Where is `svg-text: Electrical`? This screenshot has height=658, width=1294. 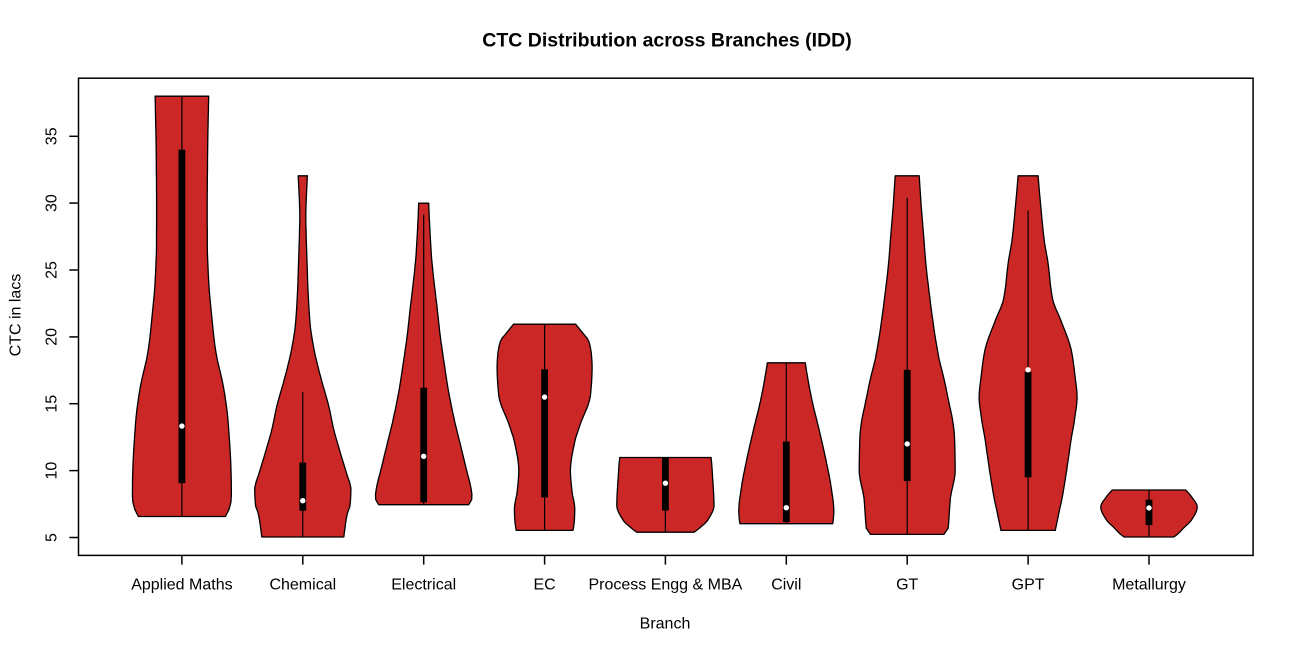
svg-text: Electrical is located at coordinates (423, 585).